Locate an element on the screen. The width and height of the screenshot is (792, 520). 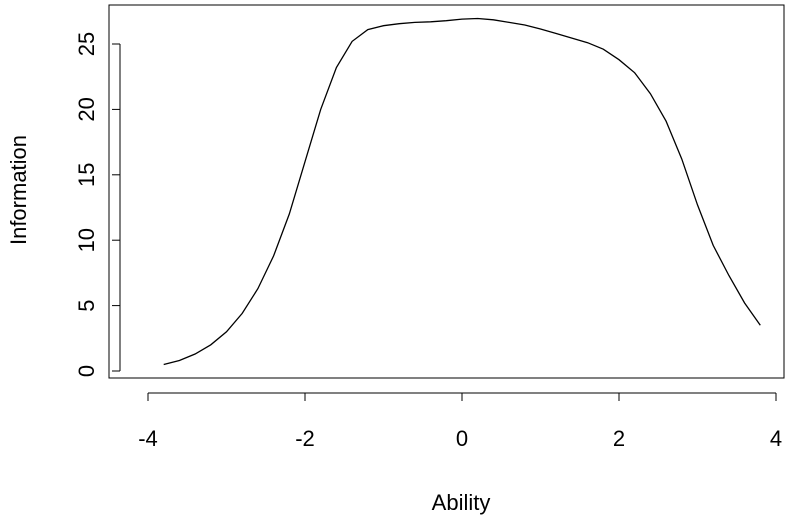
x-tick-label: -2 is located at coordinates (305, 438).